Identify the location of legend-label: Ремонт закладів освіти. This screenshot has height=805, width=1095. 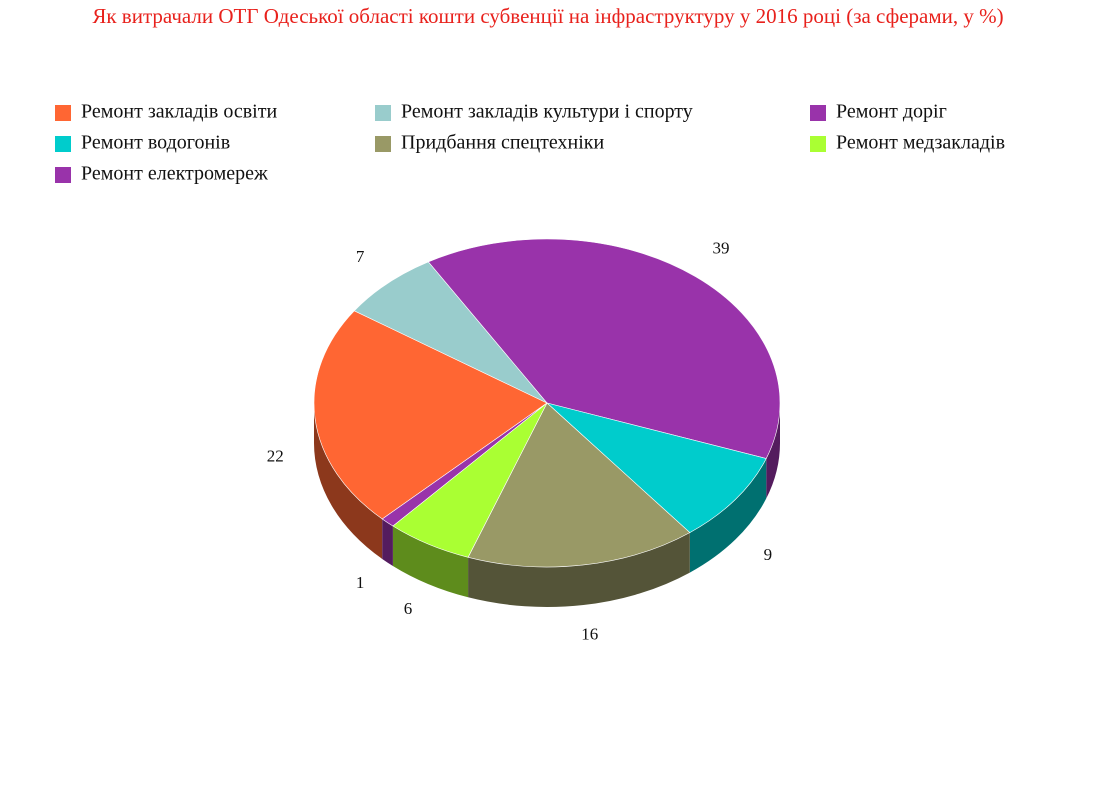
(179, 112).